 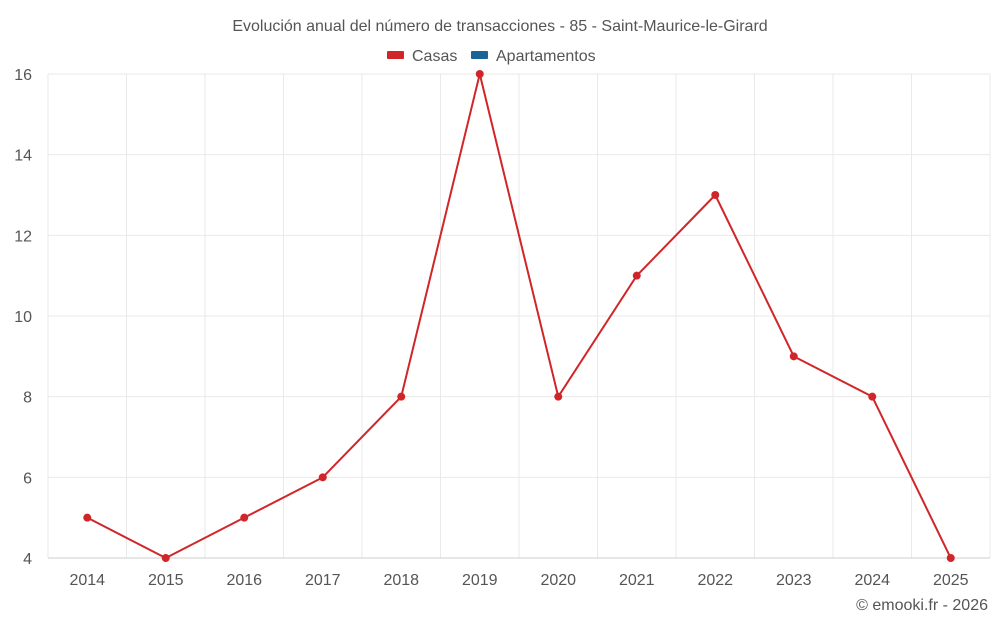 What do you see at coordinates (27, 398) in the screenshot?
I see `y-tick-label: 8` at bounding box center [27, 398].